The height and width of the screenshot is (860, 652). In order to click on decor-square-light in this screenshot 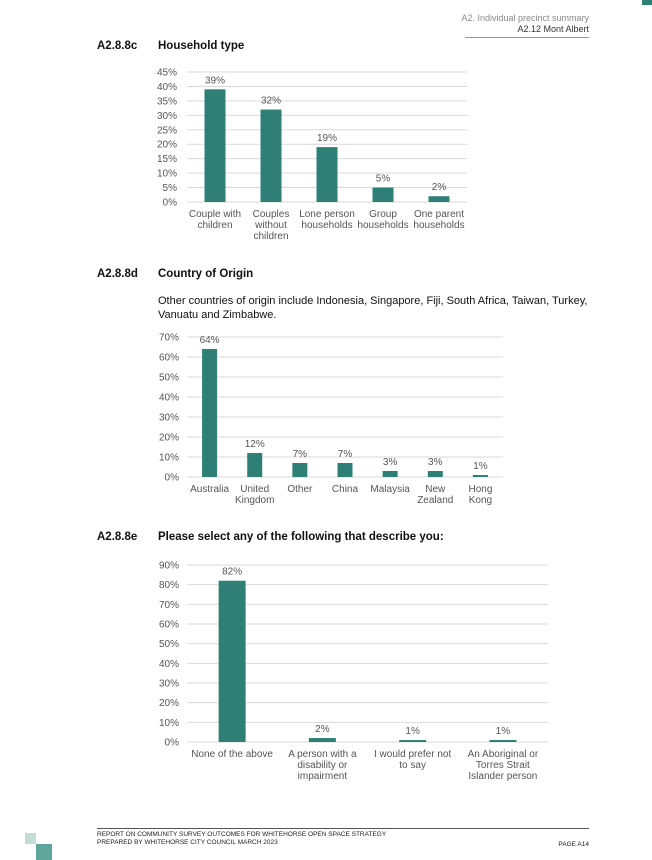, I will do `click(30, 838)`.